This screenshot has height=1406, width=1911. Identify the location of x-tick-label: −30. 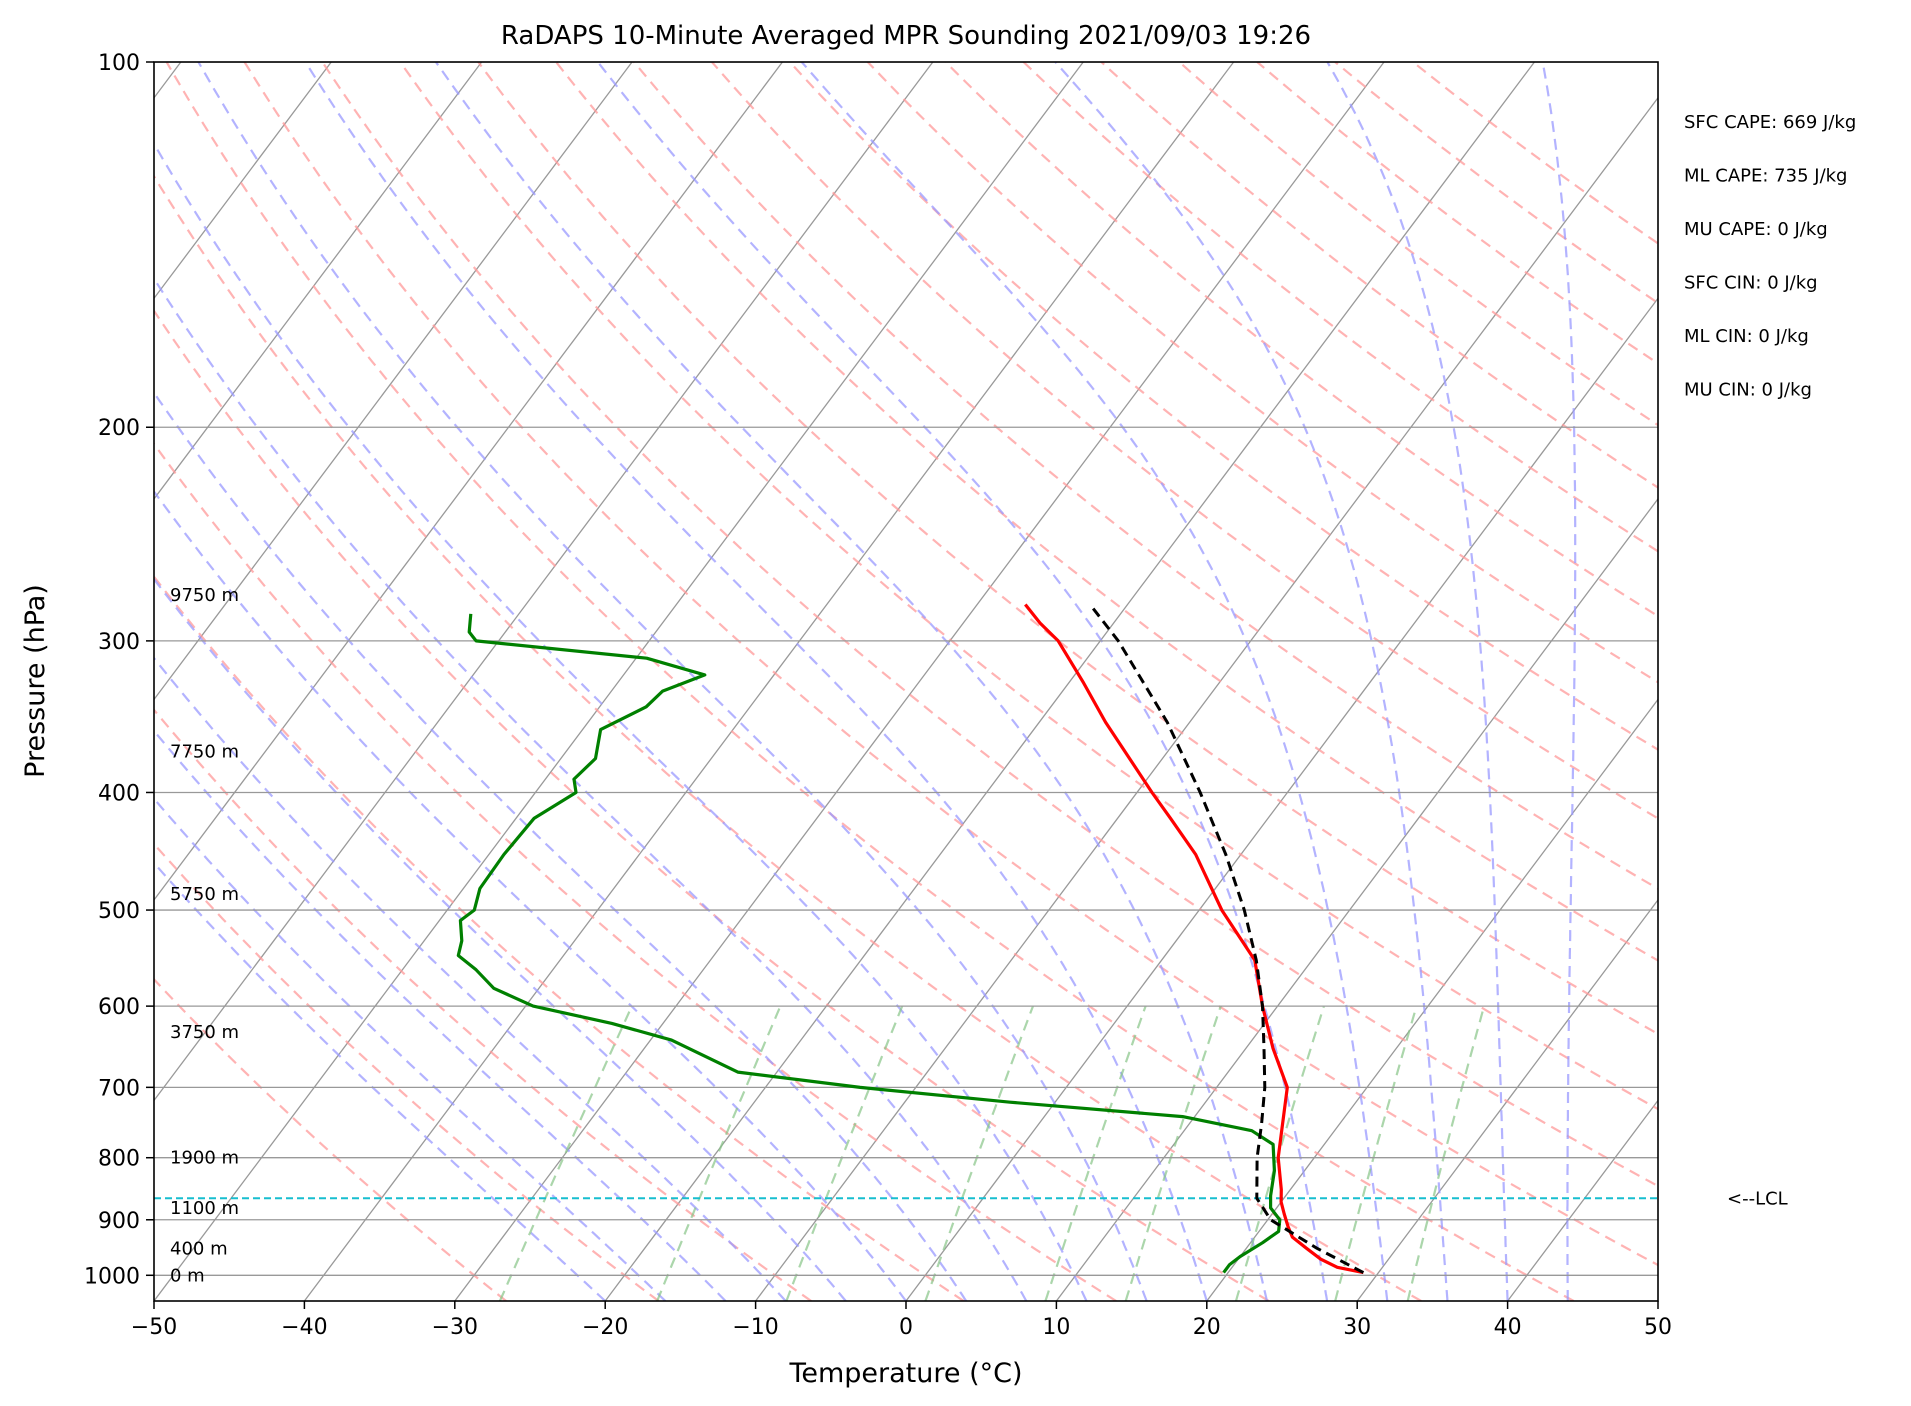
(455, 1327).